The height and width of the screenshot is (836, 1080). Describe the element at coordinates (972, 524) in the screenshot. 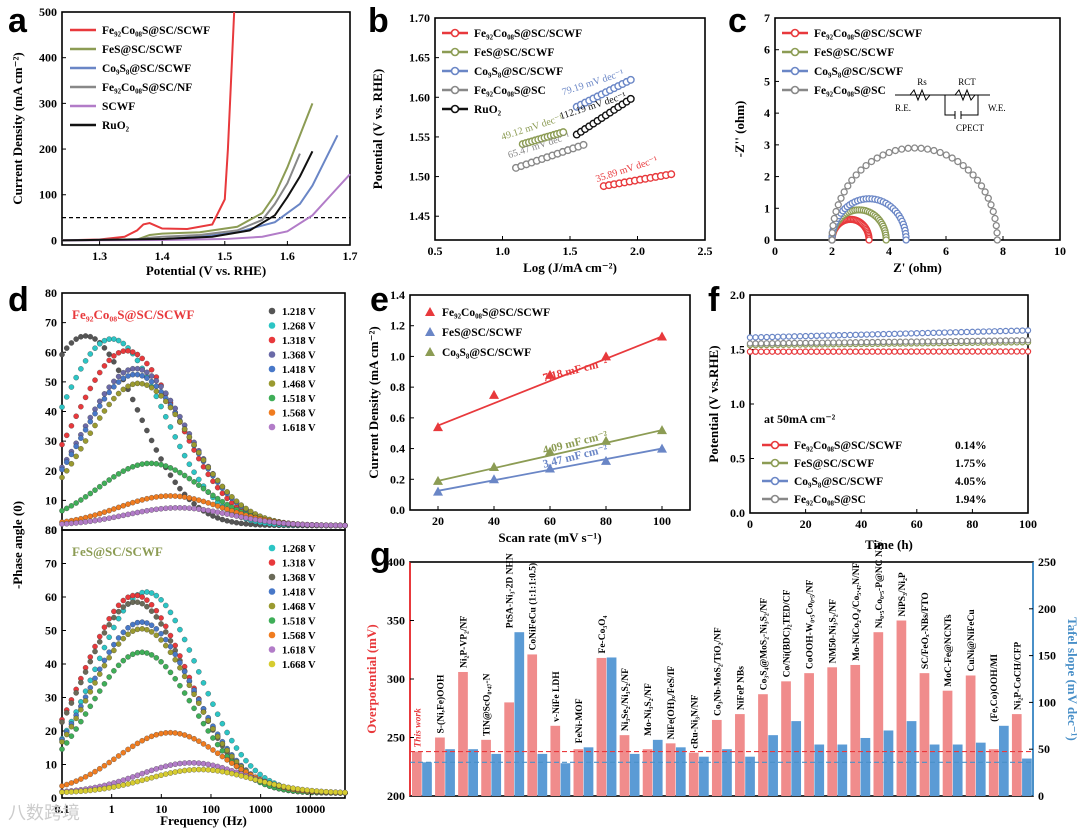

I see `f-xtick-4-label: 80` at that location.